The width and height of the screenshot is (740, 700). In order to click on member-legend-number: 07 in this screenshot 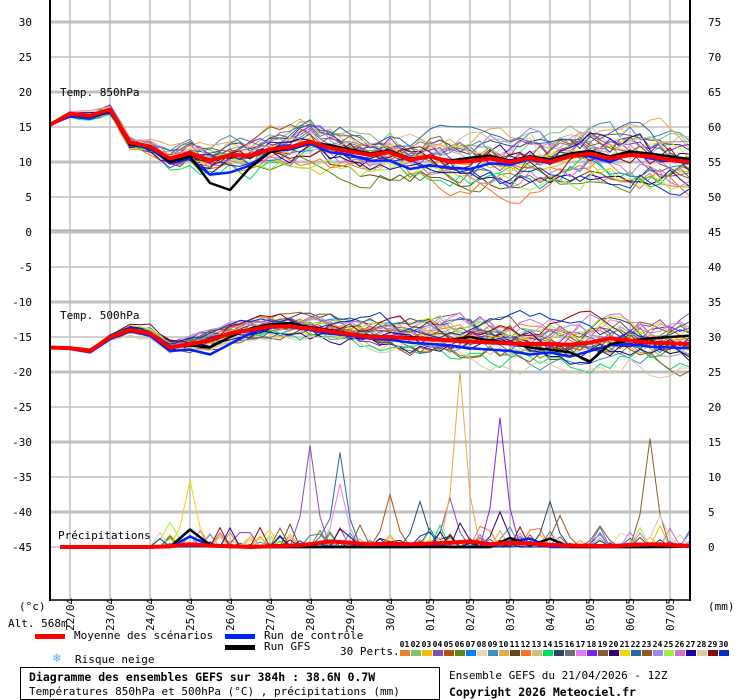, I will do `click(470, 644)`.